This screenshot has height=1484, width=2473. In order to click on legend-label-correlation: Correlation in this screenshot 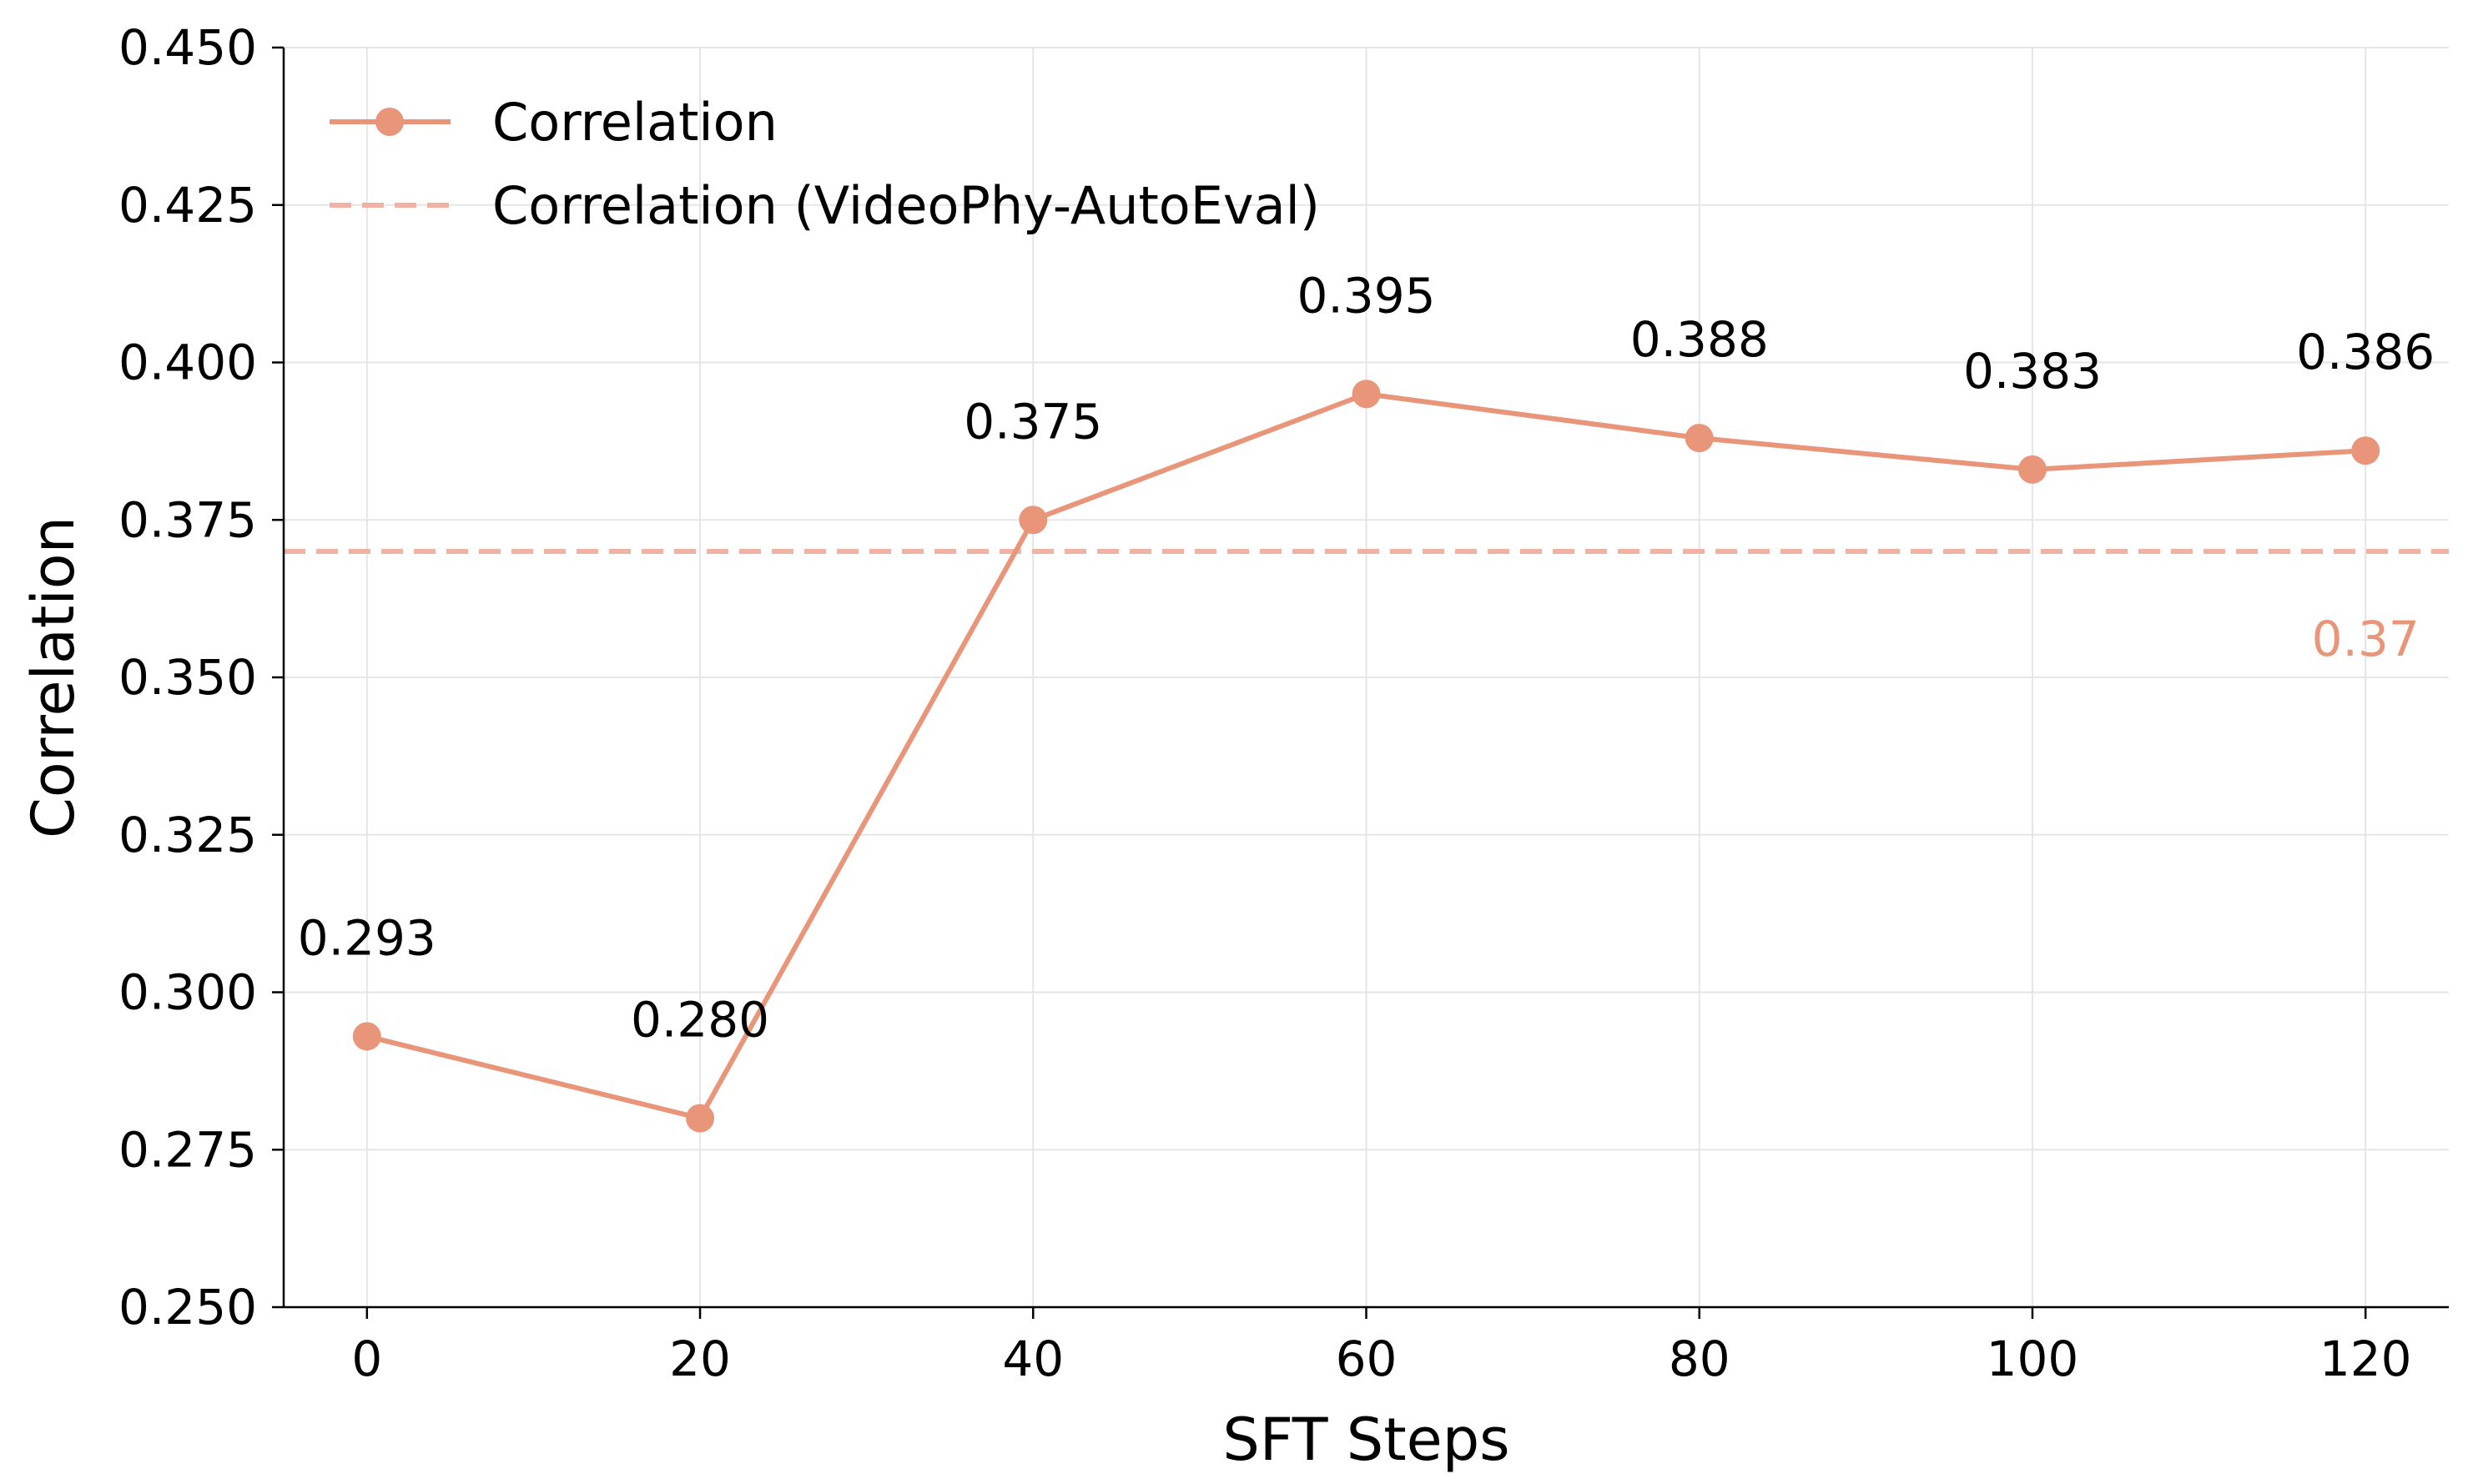, I will do `click(635, 123)`.